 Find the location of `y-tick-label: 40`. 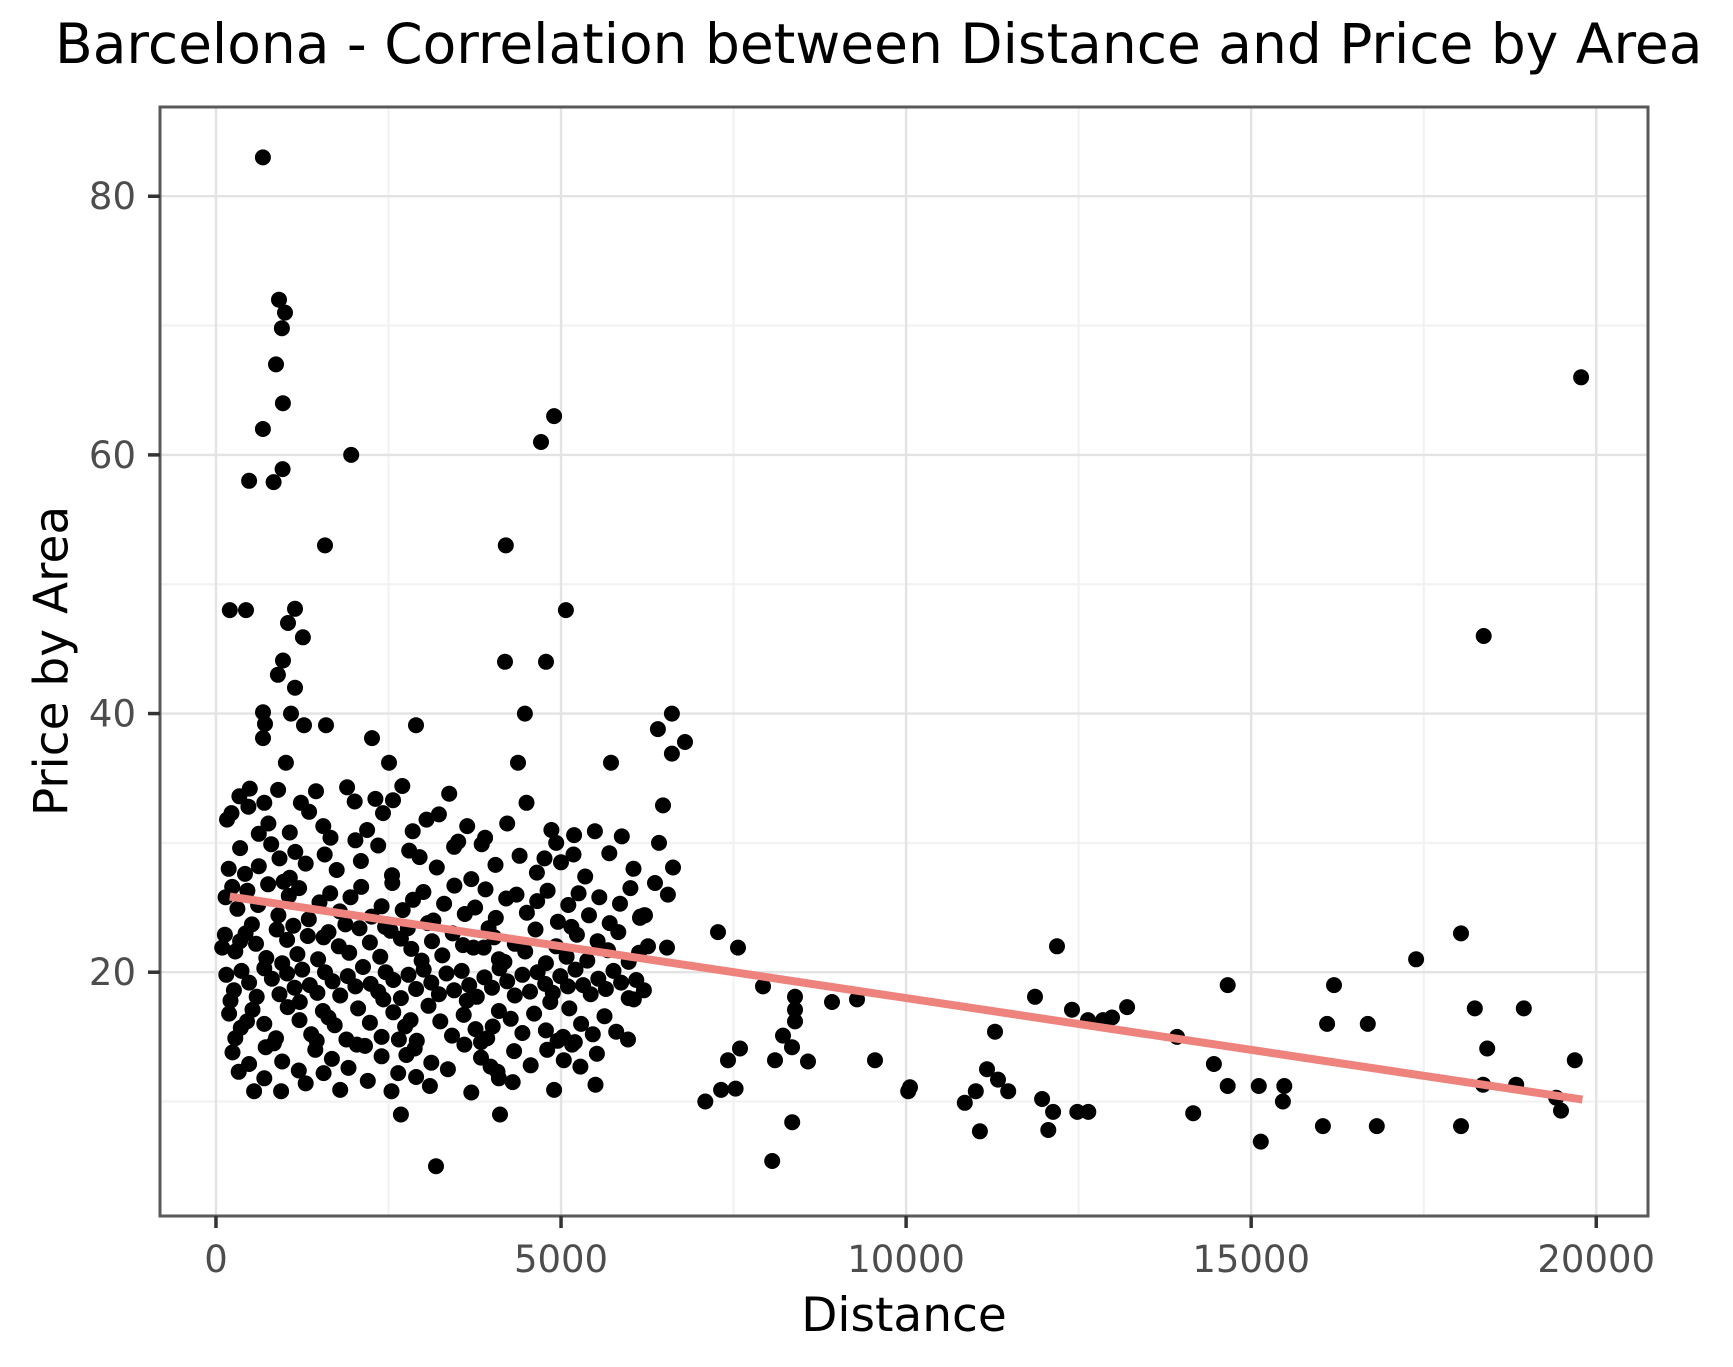

y-tick-label: 40 is located at coordinates (112, 714).